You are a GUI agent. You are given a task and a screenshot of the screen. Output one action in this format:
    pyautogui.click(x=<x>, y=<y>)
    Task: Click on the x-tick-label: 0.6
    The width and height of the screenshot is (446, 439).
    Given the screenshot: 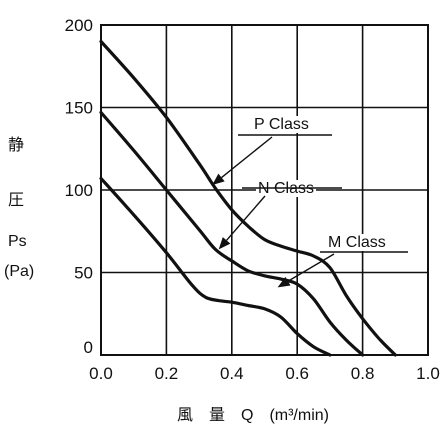 What is the action you would take?
    pyautogui.click(x=297, y=373)
    